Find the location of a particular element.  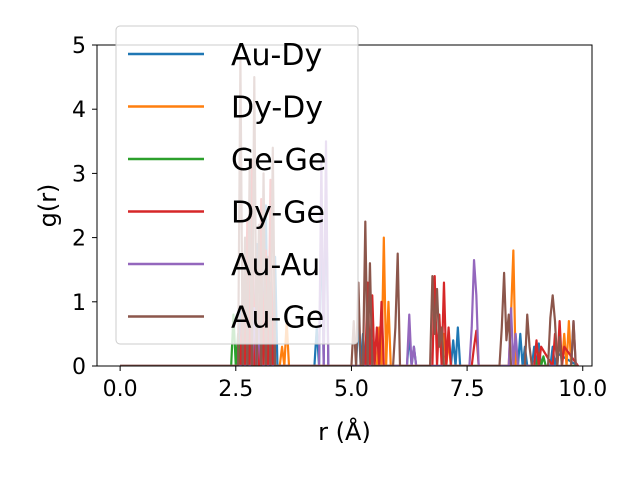

x-tick-label: 10.0 is located at coordinates (582, 389).